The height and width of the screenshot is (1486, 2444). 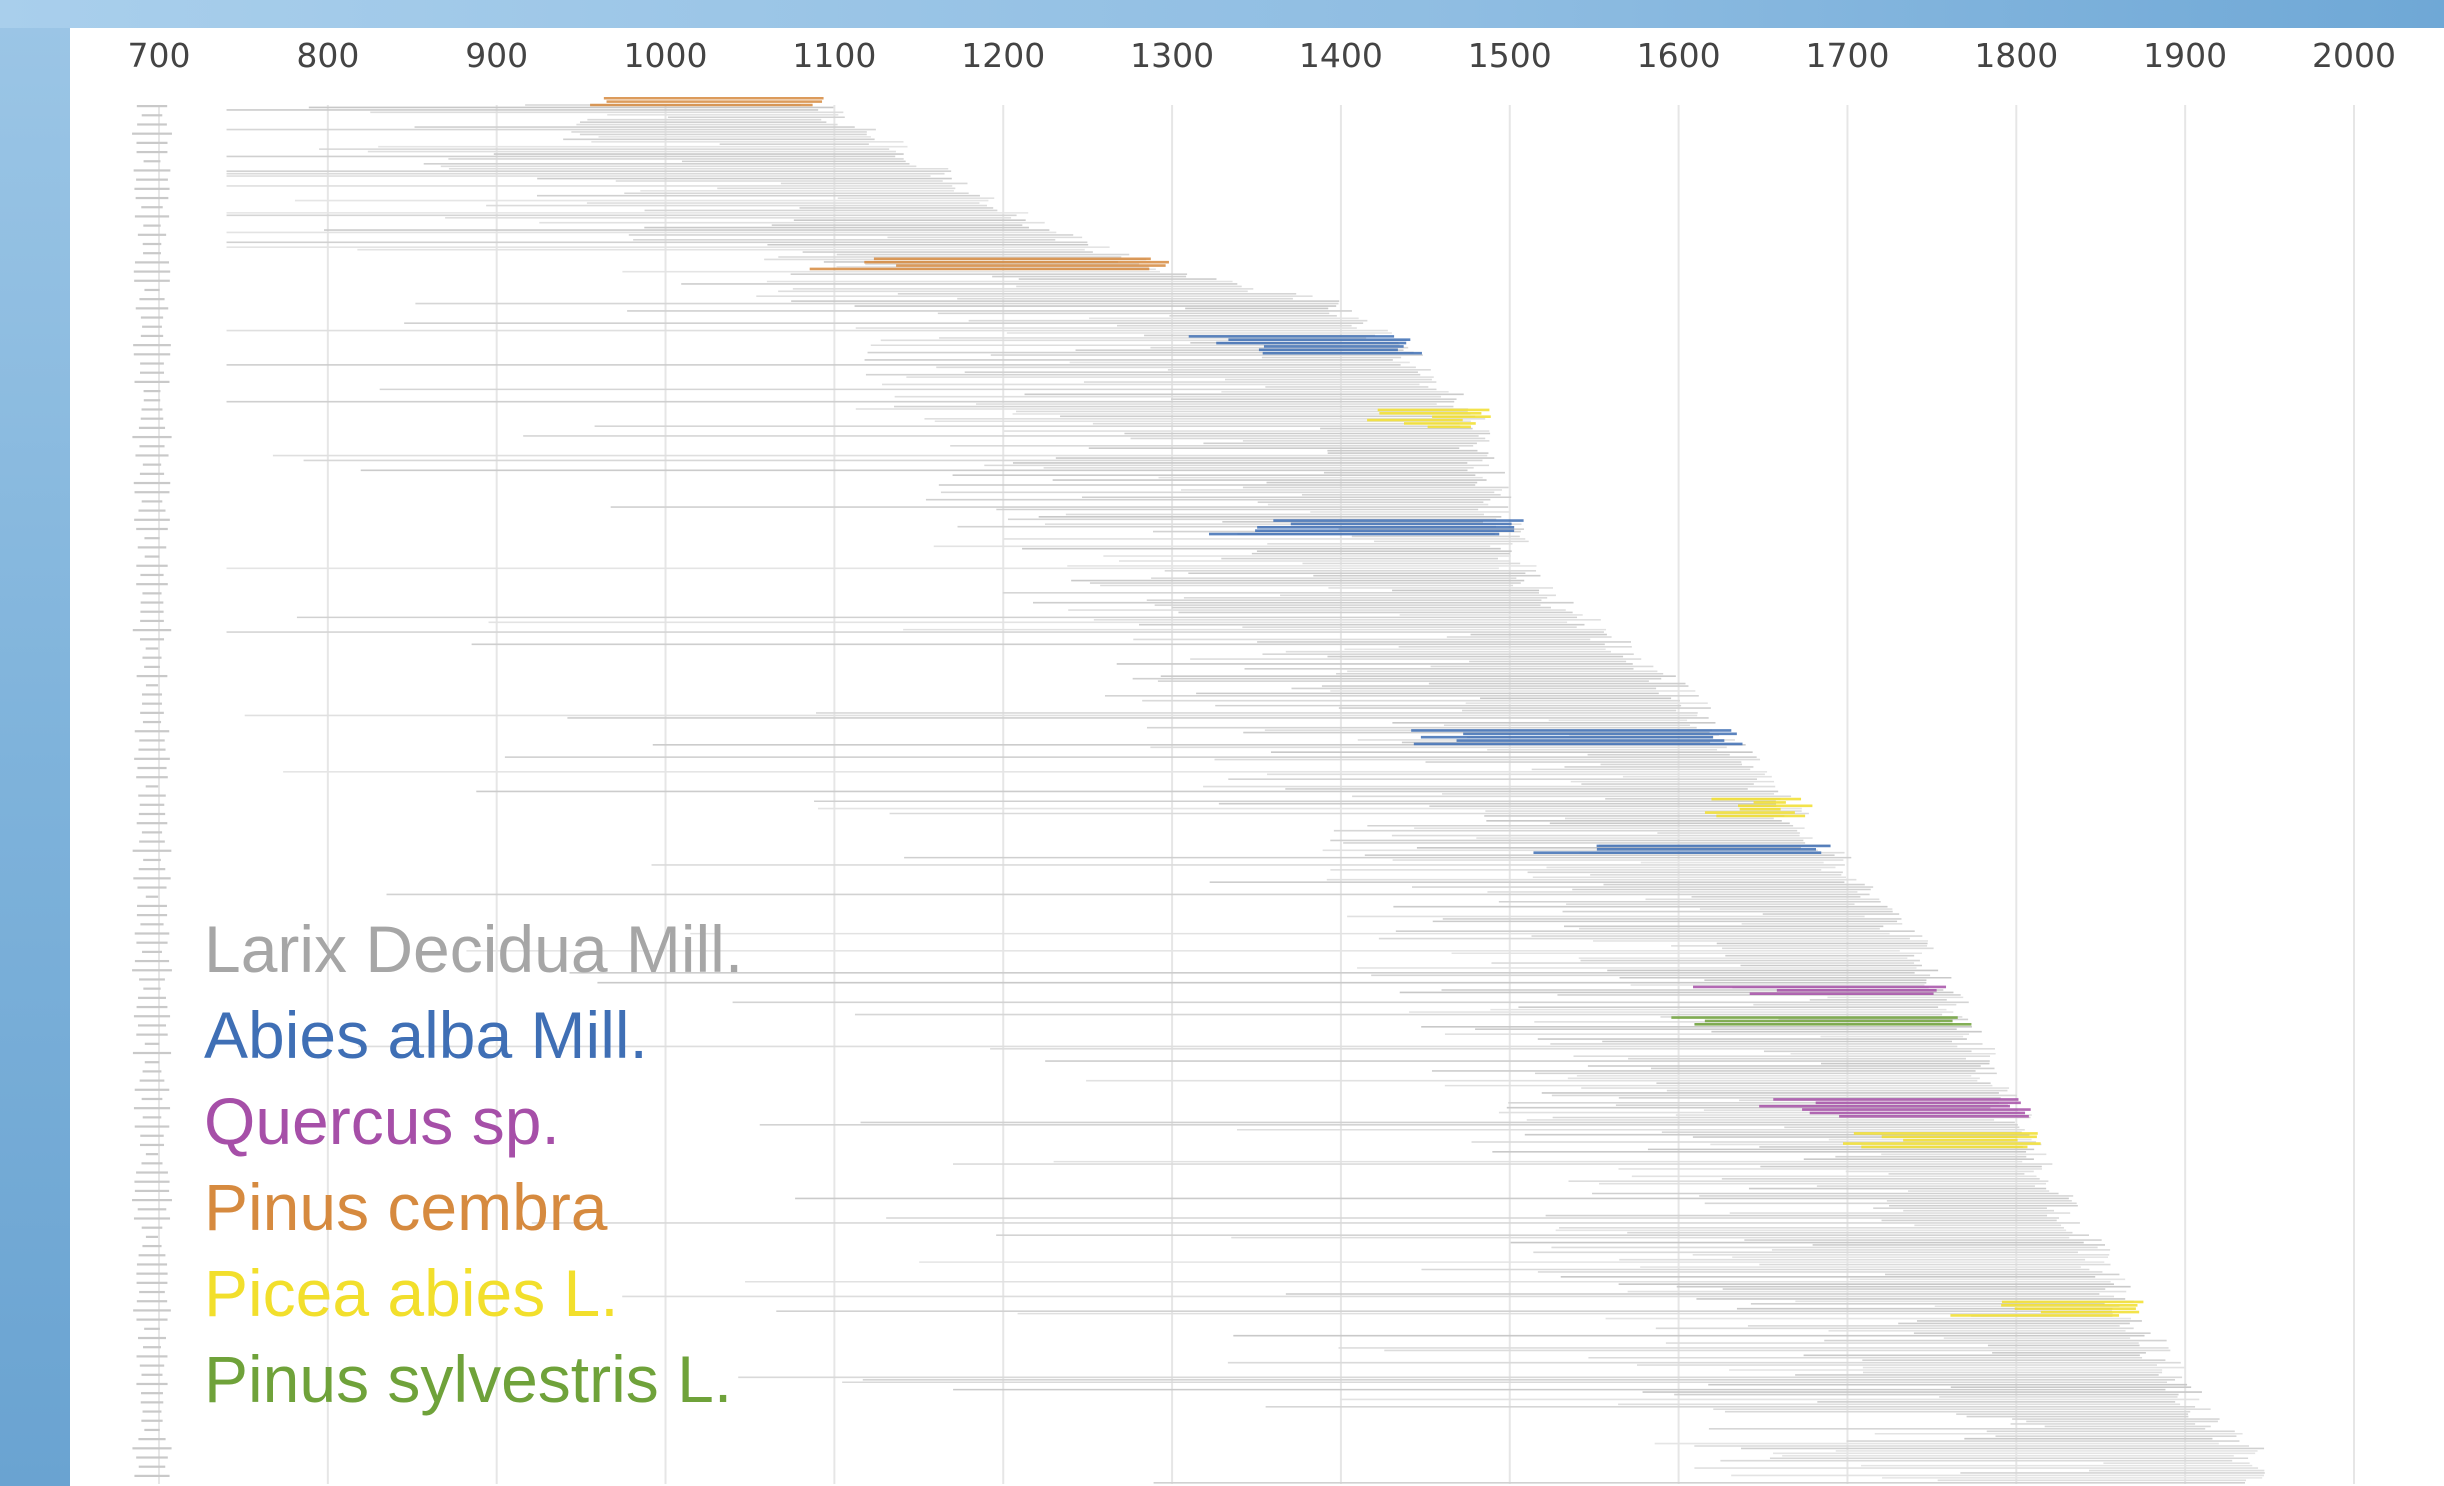 What do you see at coordinates (1003, 55) in the screenshot?
I see `x-tick-label: 1200` at bounding box center [1003, 55].